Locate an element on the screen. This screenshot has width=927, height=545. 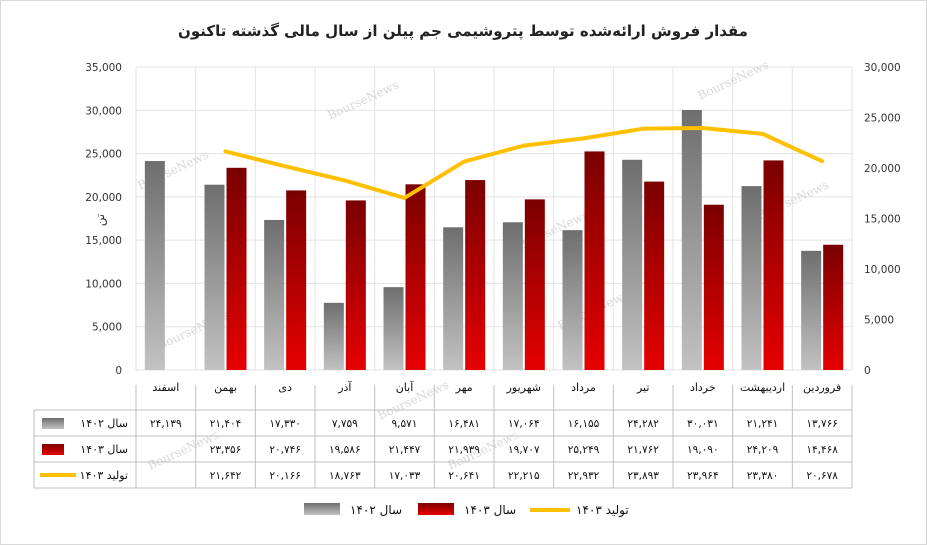
data-label: ۲۴,۲۸۲ is located at coordinates (643, 424).